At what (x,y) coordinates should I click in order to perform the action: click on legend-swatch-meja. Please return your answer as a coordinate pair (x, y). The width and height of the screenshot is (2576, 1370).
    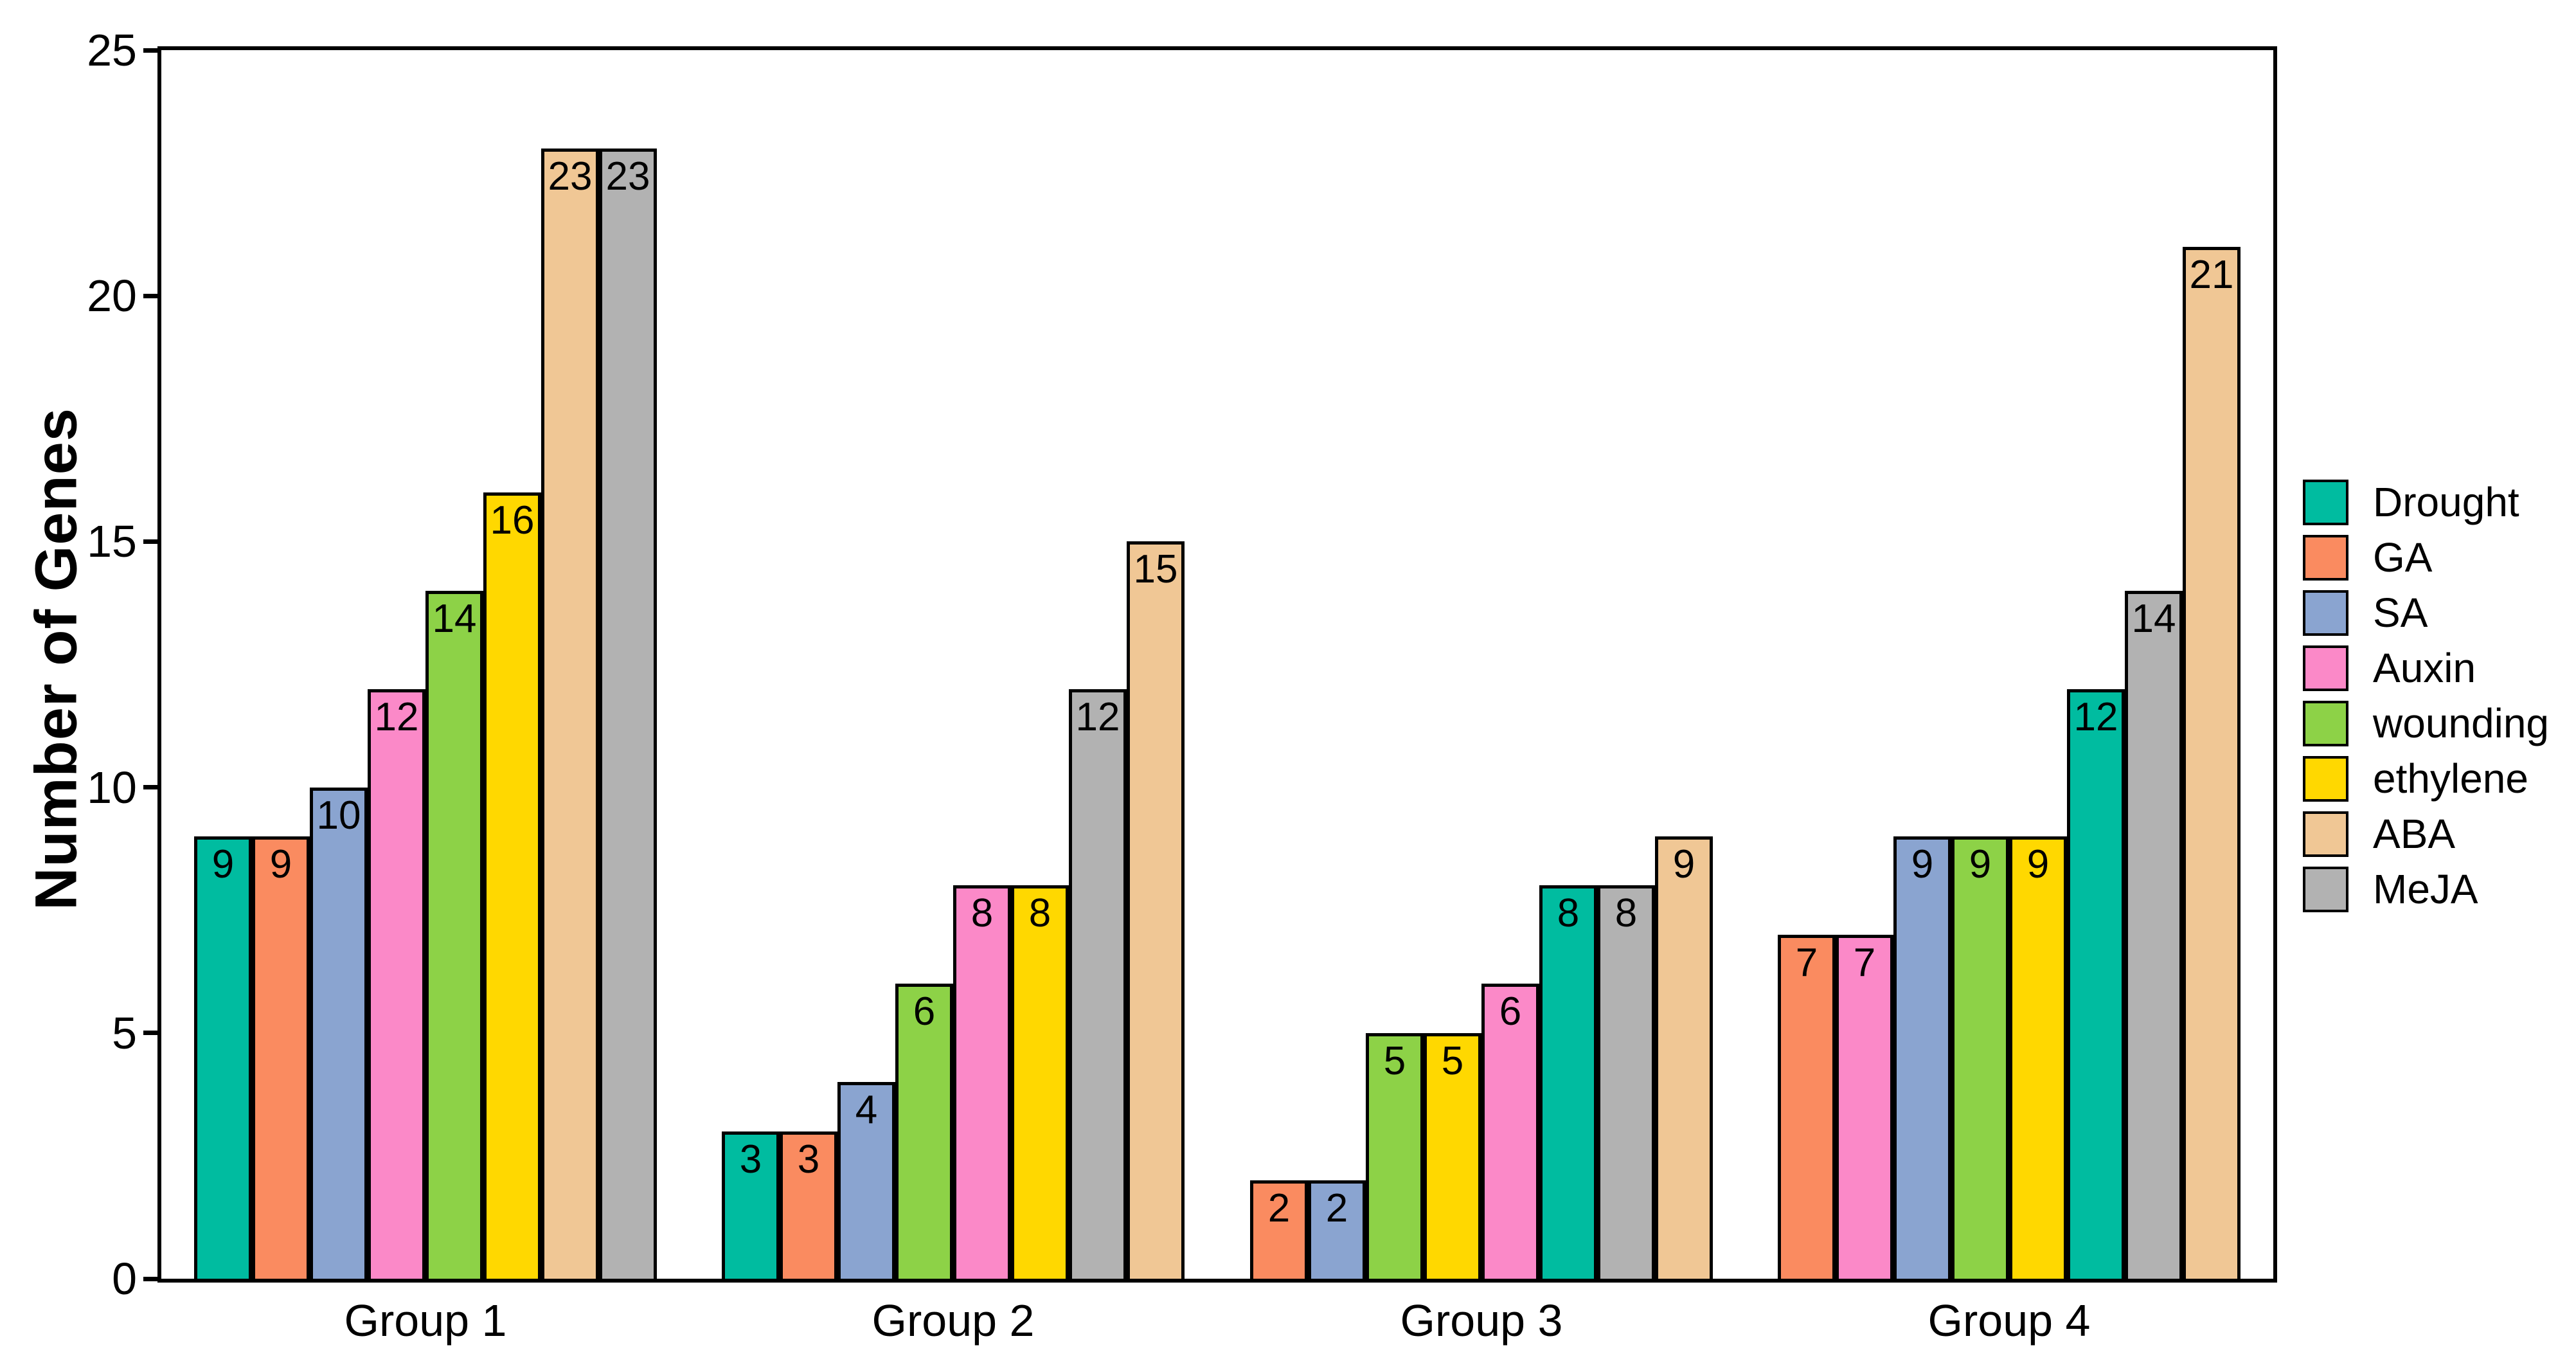
    Looking at the image, I should click on (2325, 889).